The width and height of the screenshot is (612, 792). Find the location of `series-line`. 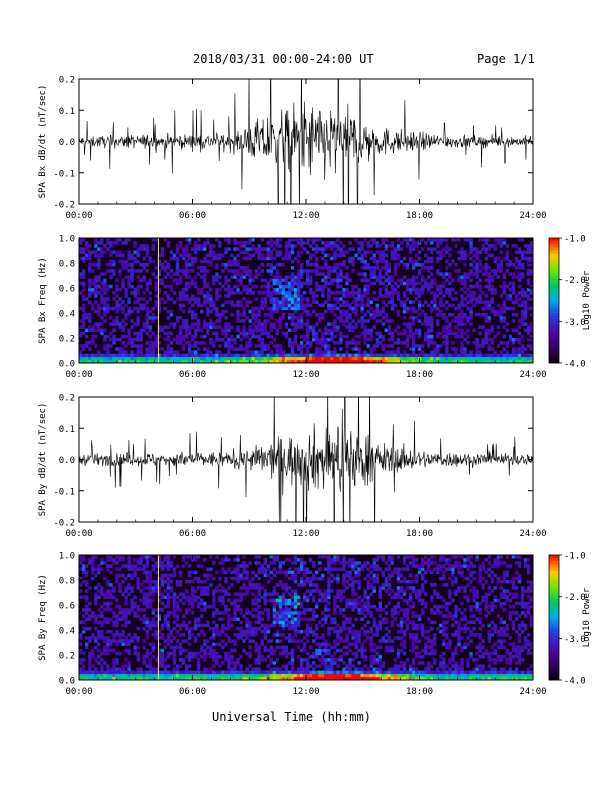

series-line is located at coordinates (306, 459).